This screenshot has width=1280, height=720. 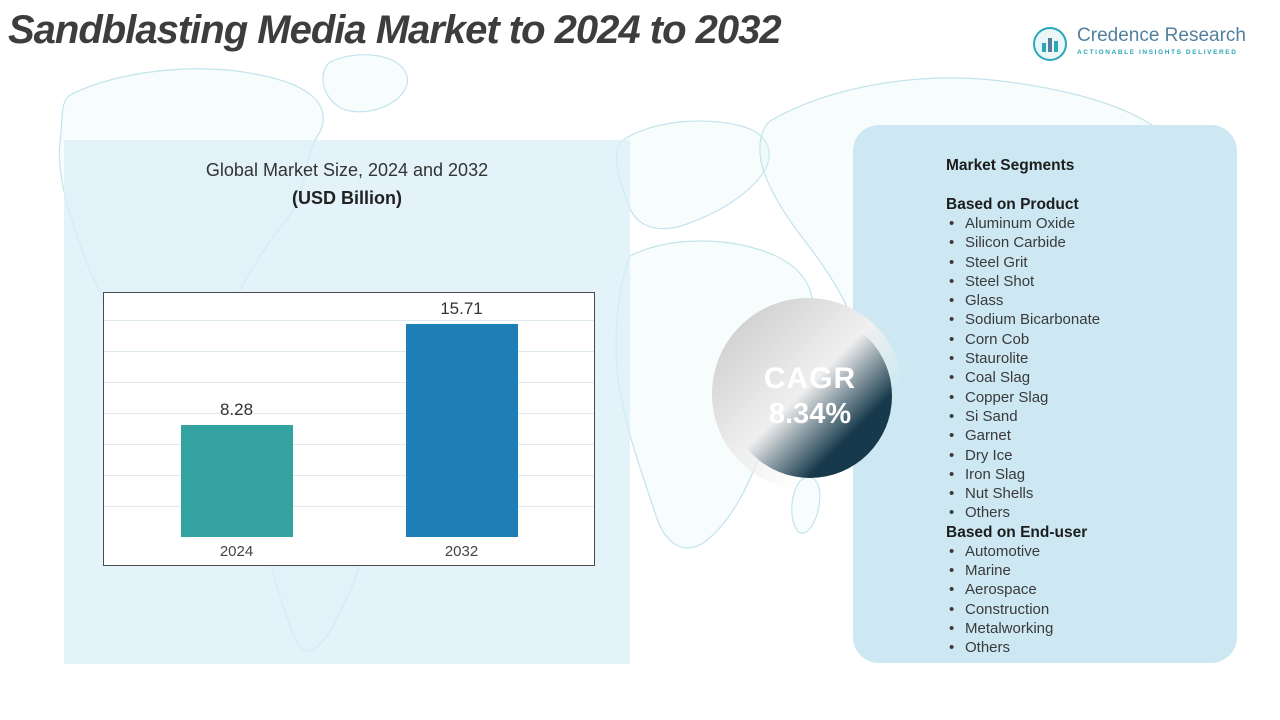 I want to click on bar-column: 8.28, so click(x=236, y=415).